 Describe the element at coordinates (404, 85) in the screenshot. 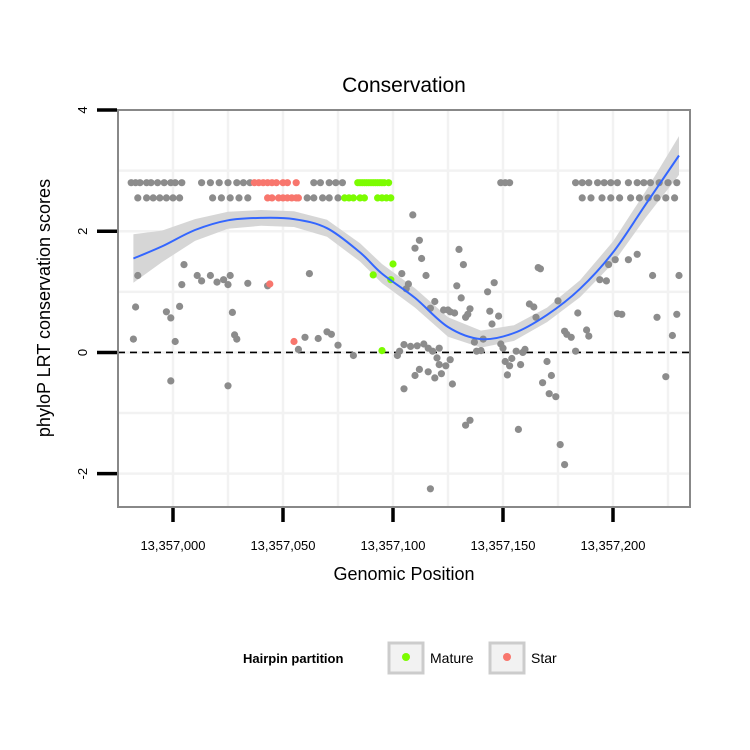

I see `chart-title: Conservation` at that location.